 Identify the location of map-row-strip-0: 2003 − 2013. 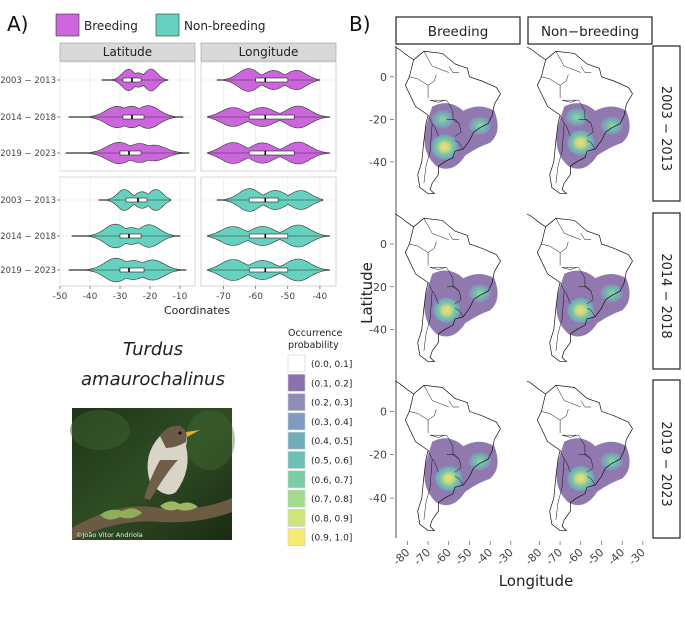
(666, 123).